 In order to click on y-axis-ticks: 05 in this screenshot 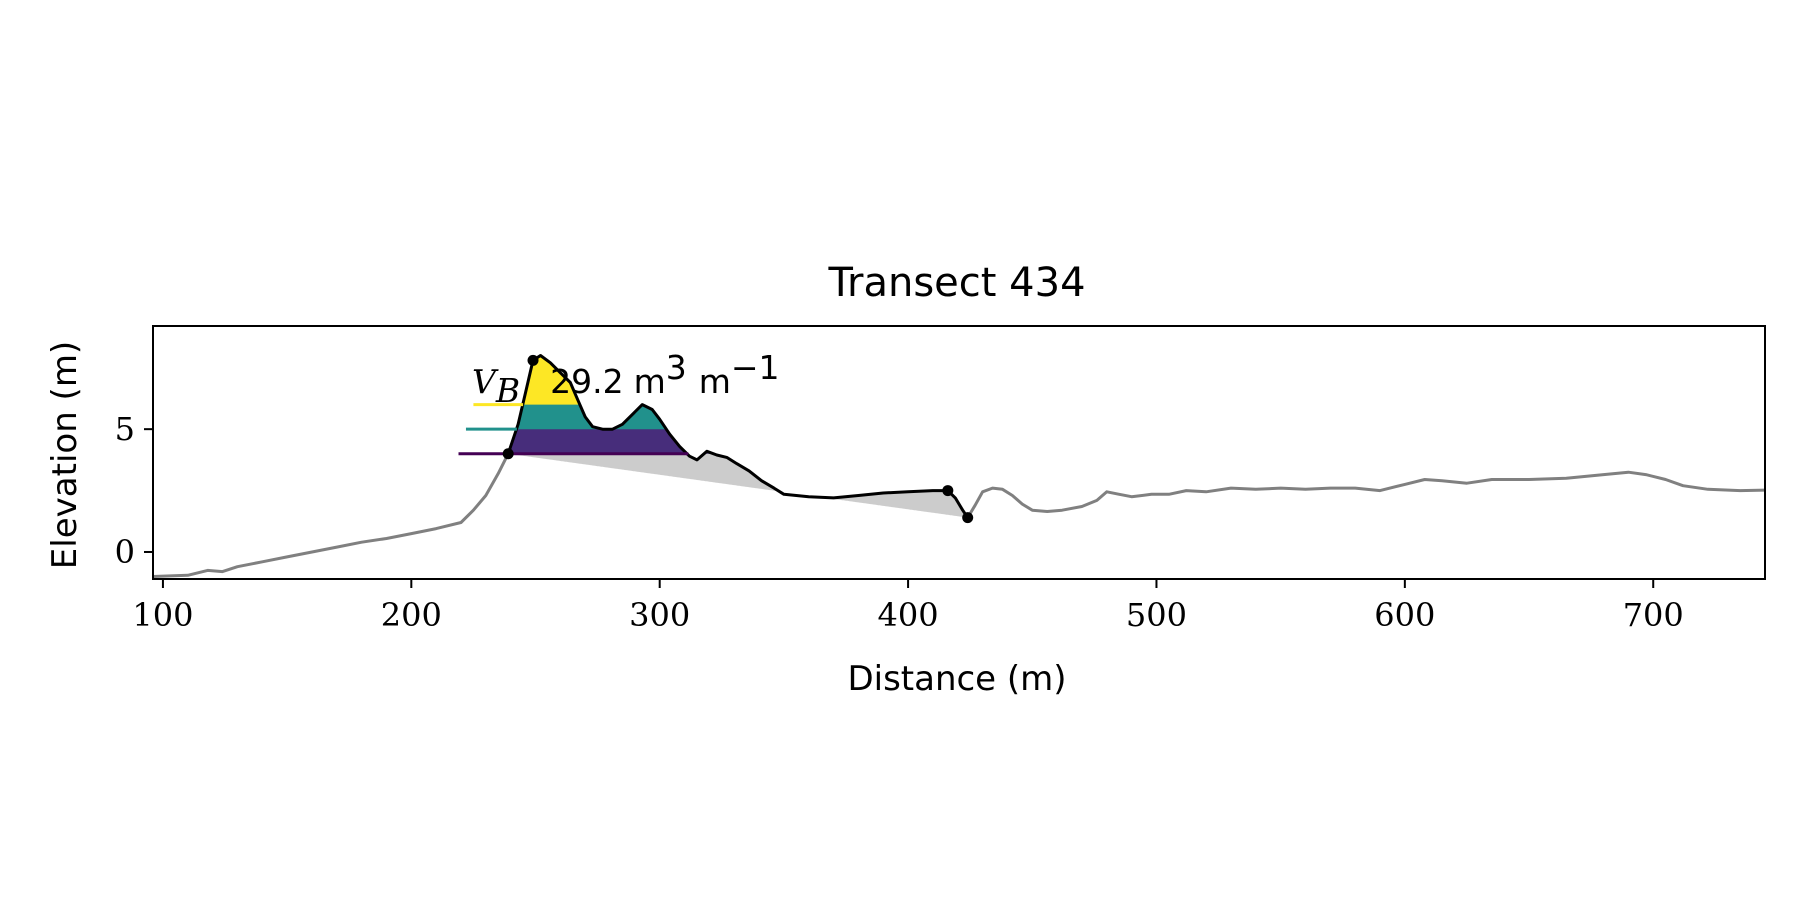, I will do `click(134, 490)`.